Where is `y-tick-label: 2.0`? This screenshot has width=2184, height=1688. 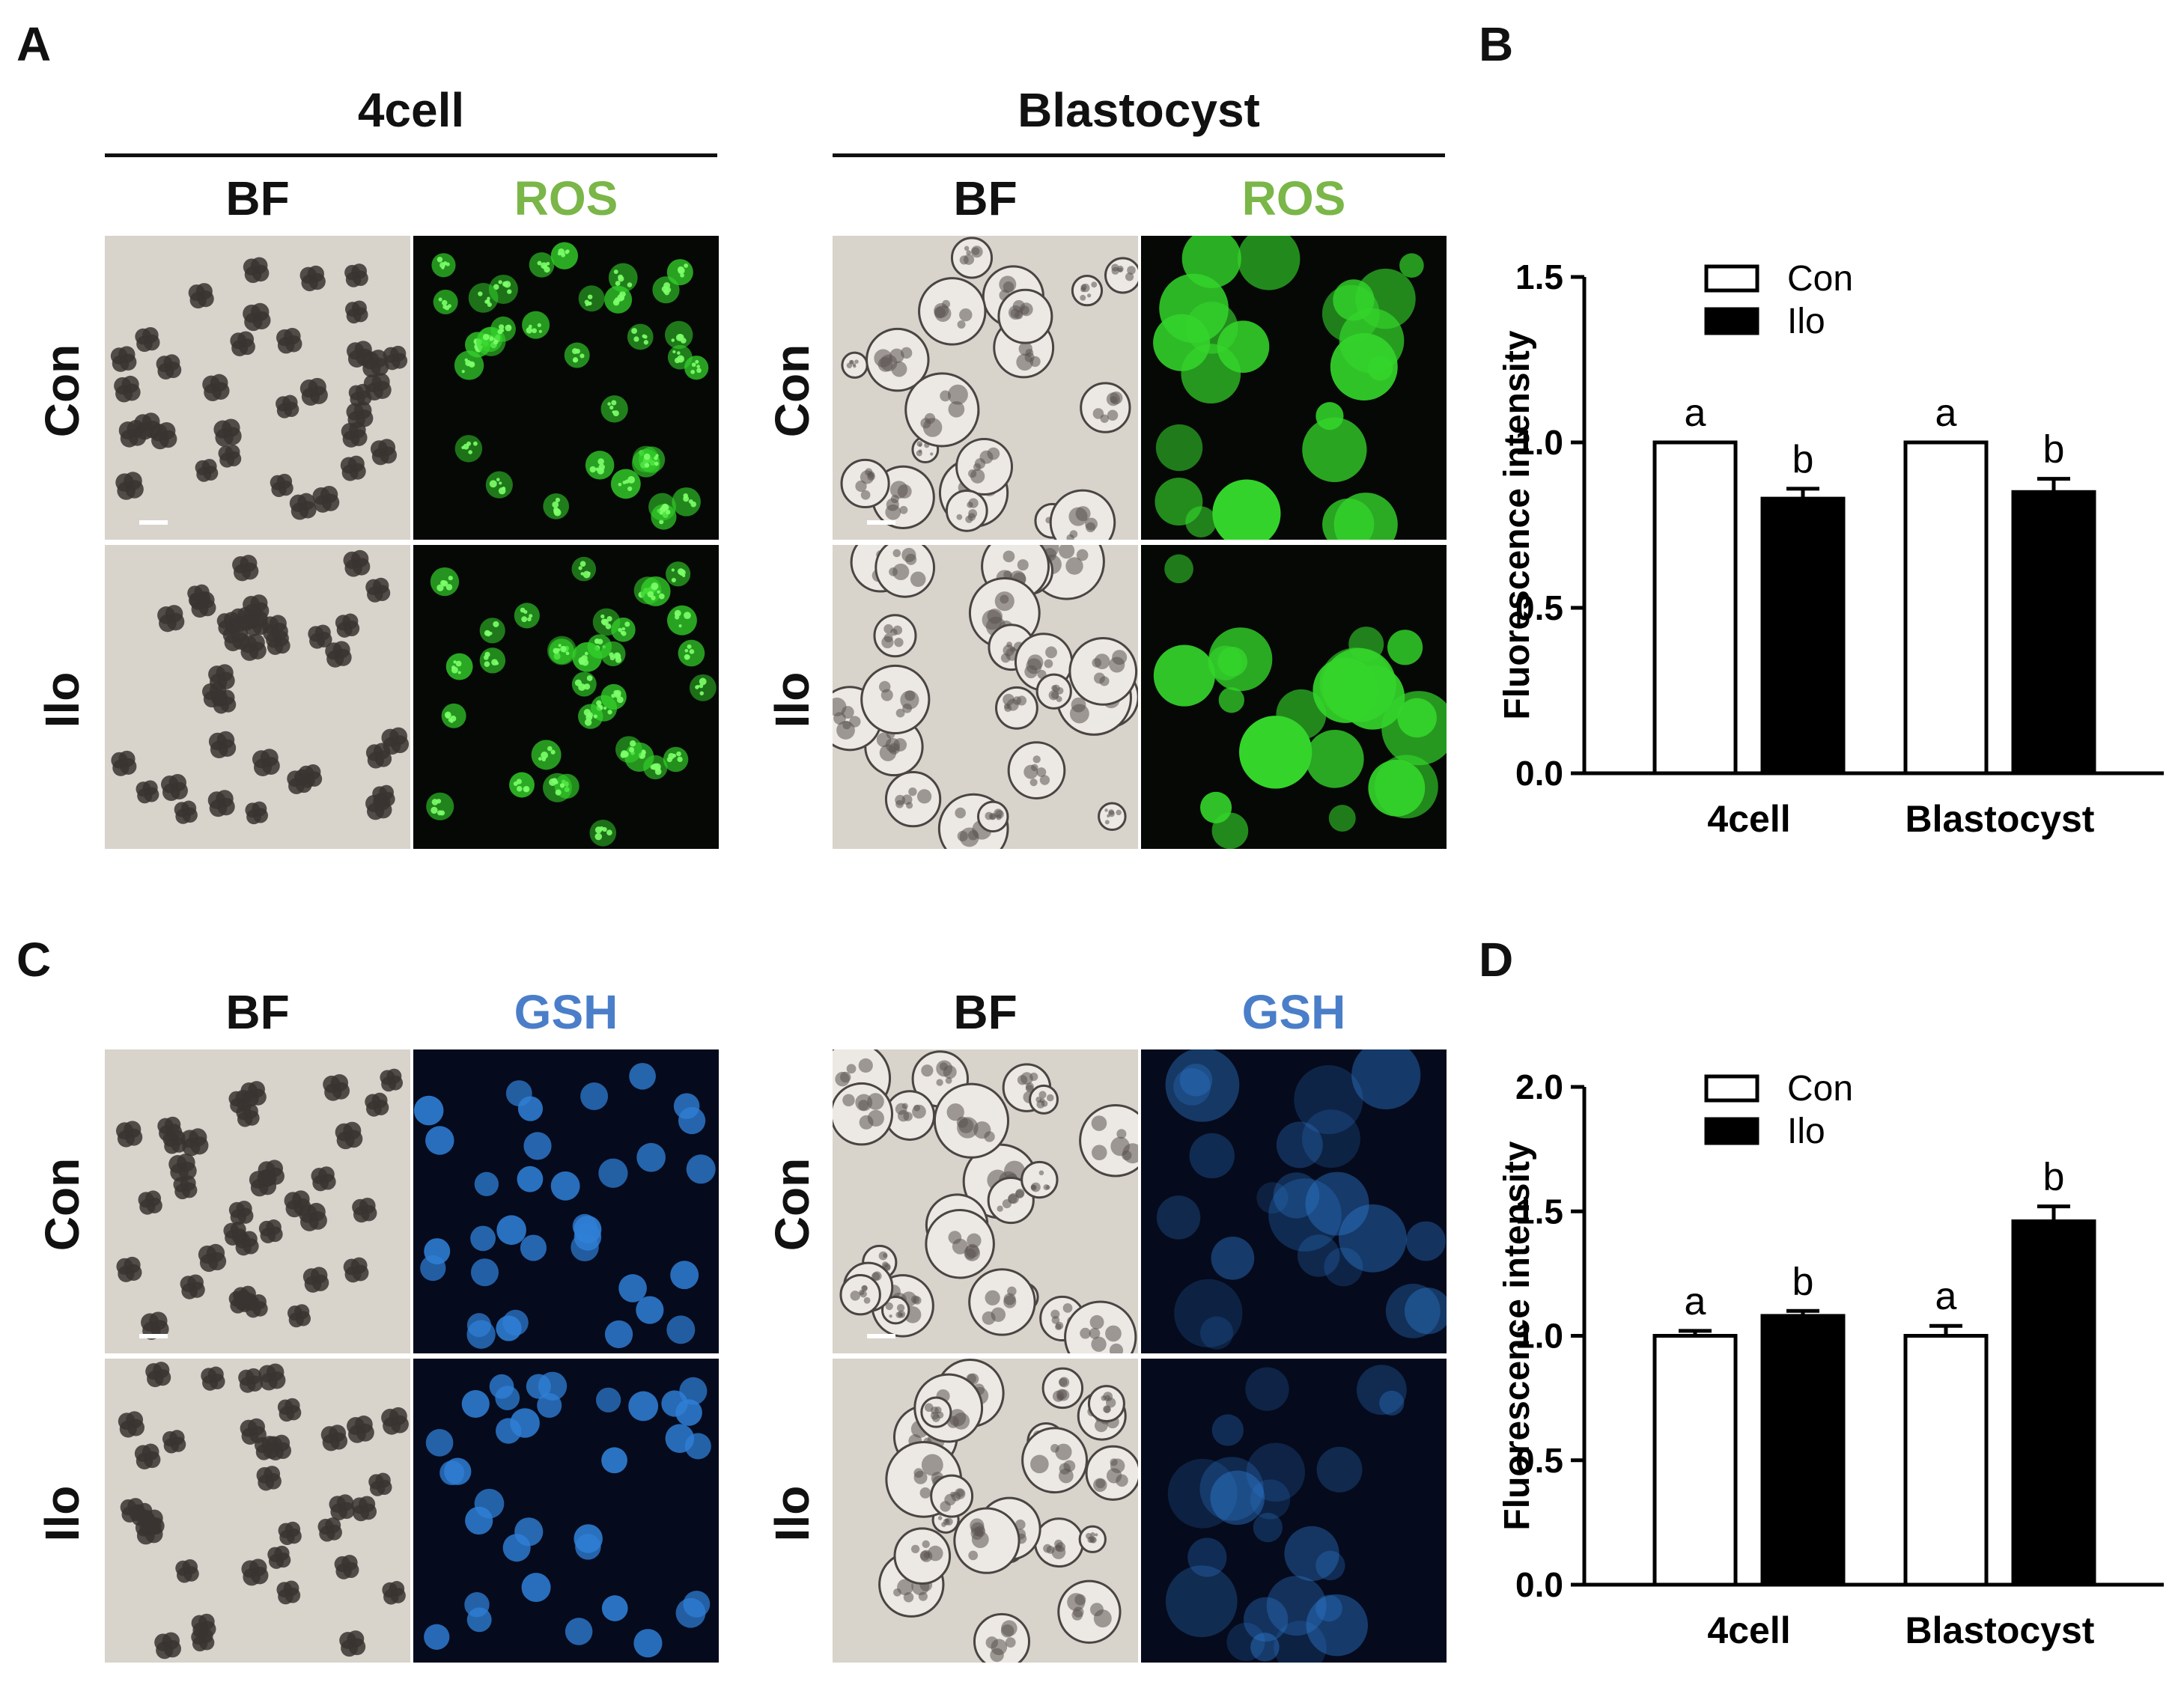 y-tick-label: 2.0 is located at coordinates (1539, 1086).